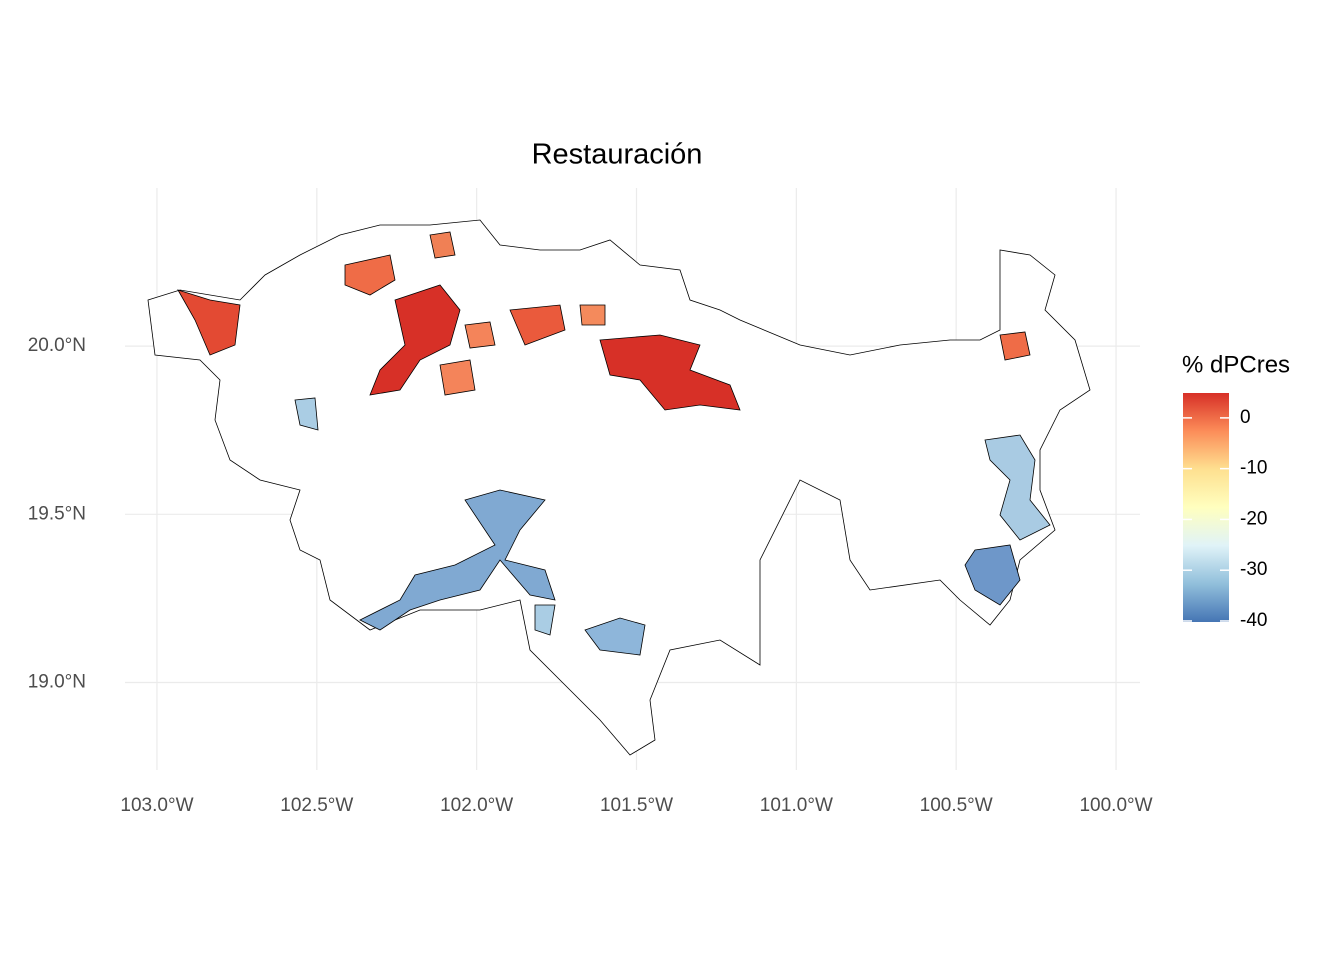 Image resolution: width=1344 pixels, height=960 pixels. What do you see at coordinates (156, 805) in the screenshot?
I see `x-tick-label: 103.0°W` at bounding box center [156, 805].